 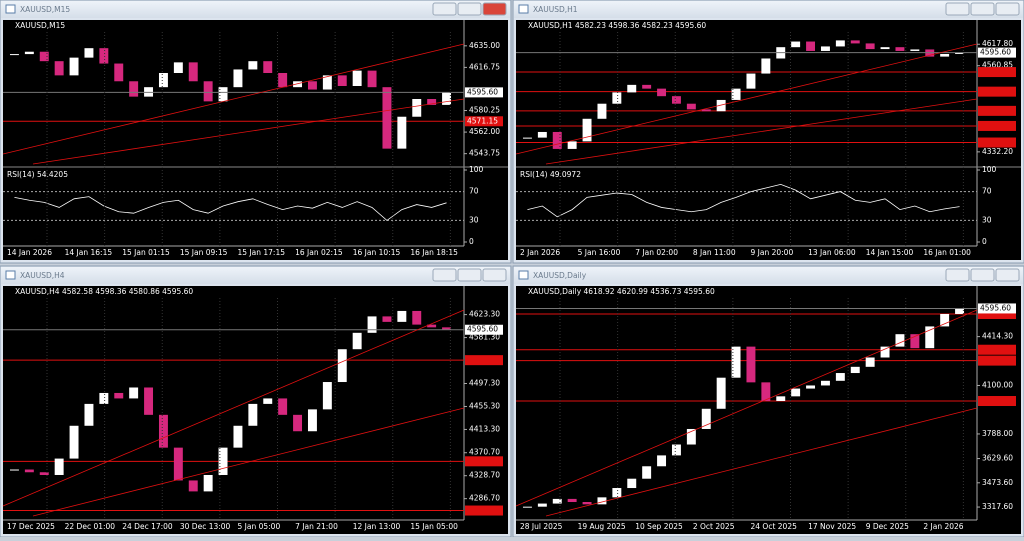 What do you see at coordinates (147, 526) in the screenshot?
I see `x-tick-label: 24 Dec 17:00` at bounding box center [147, 526].